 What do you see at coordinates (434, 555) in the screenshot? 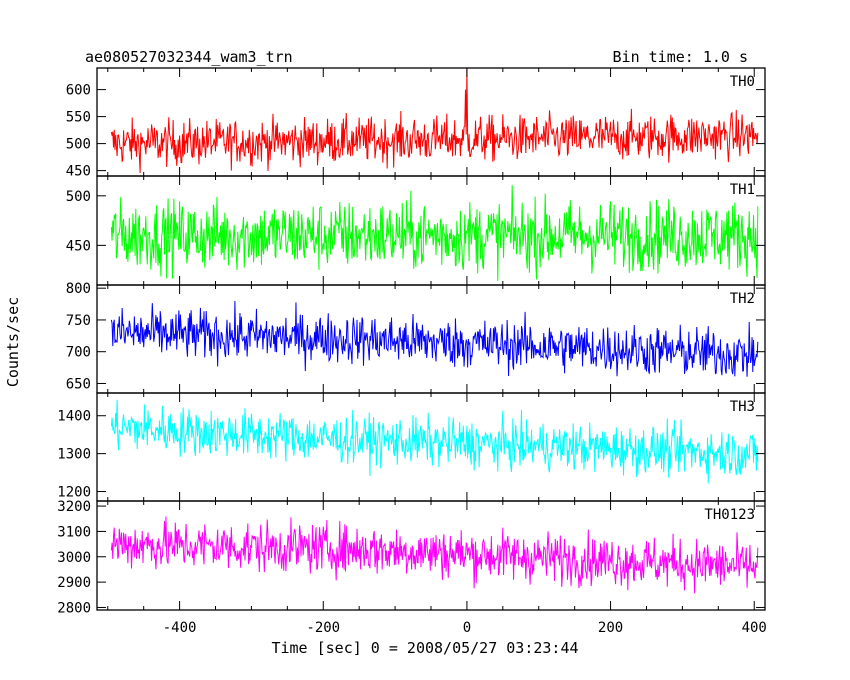
I see `series-line-th0123` at bounding box center [434, 555].